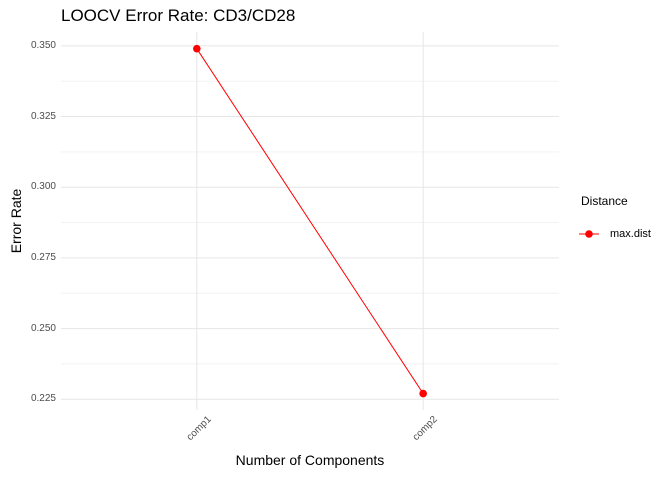  What do you see at coordinates (43, 45) in the screenshot?
I see `y-tick-label: 0.350` at bounding box center [43, 45].